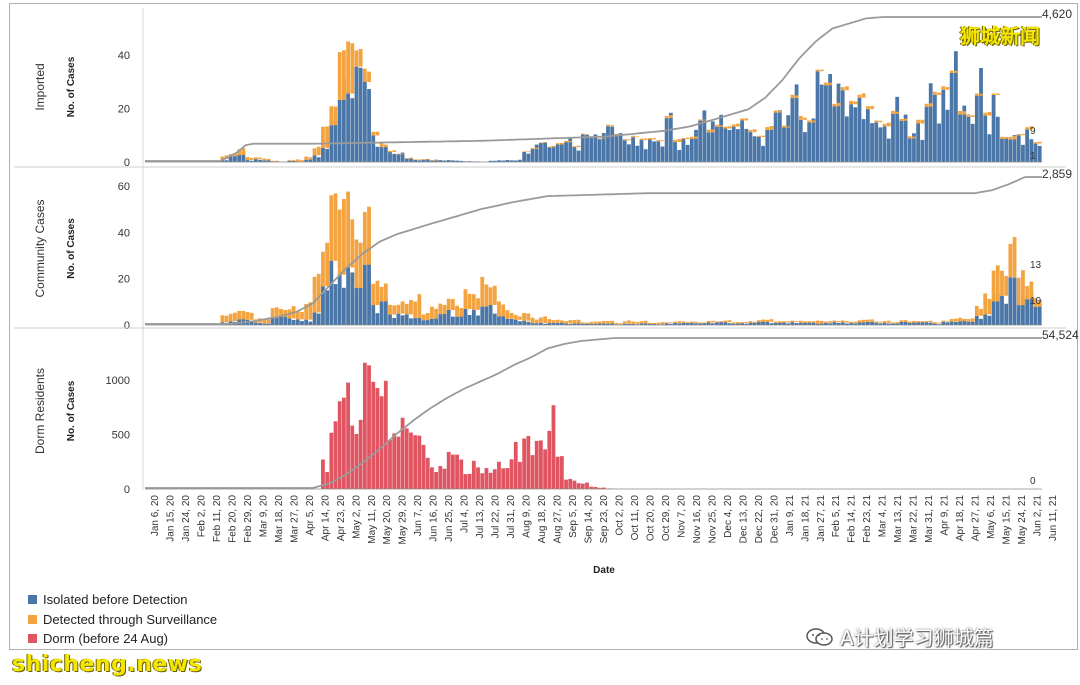  What do you see at coordinates (805, 518) in the screenshot?
I see `x-tick-label: Jan 18, 21` at bounding box center [805, 518].